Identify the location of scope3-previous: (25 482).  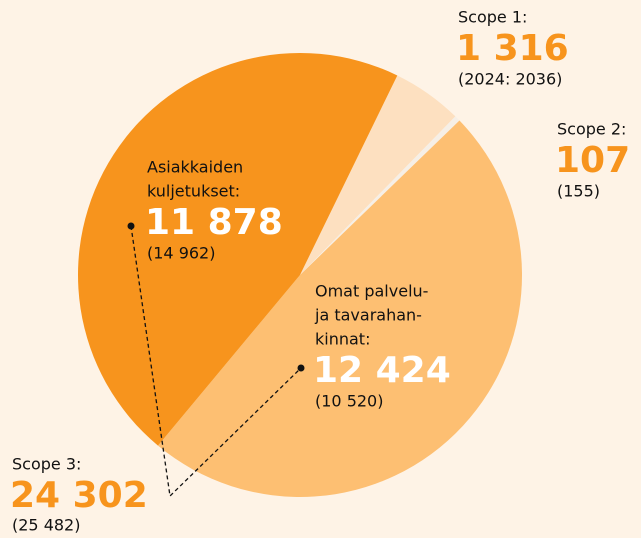
(46, 525).